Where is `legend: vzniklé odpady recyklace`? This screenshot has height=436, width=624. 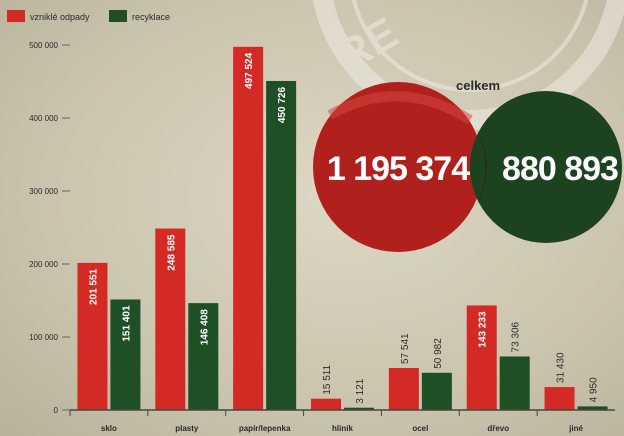
legend: vzniklé odpady recyklace is located at coordinates (88, 16).